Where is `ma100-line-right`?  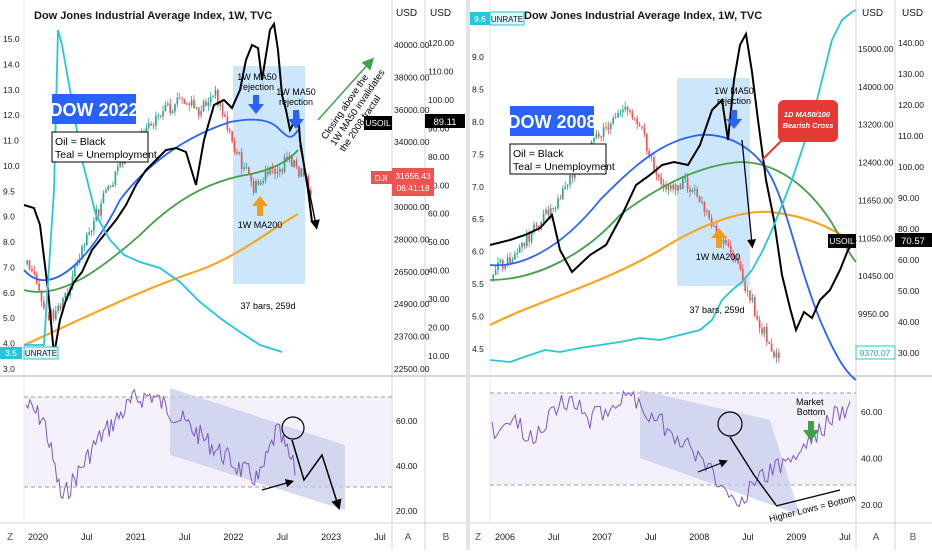 ma100-line-right is located at coordinates (673, 221).